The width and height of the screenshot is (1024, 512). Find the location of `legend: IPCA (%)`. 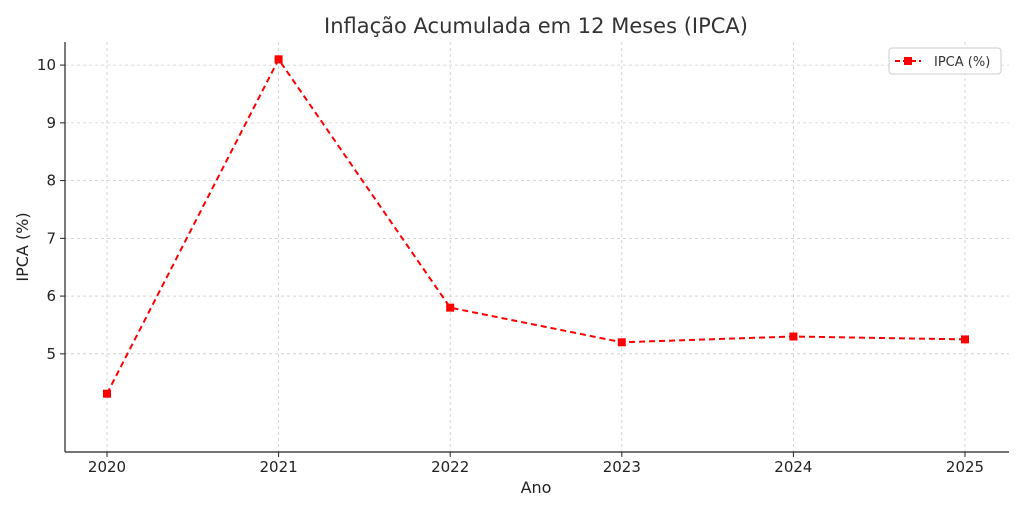

legend: IPCA (%) is located at coordinates (945, 61).